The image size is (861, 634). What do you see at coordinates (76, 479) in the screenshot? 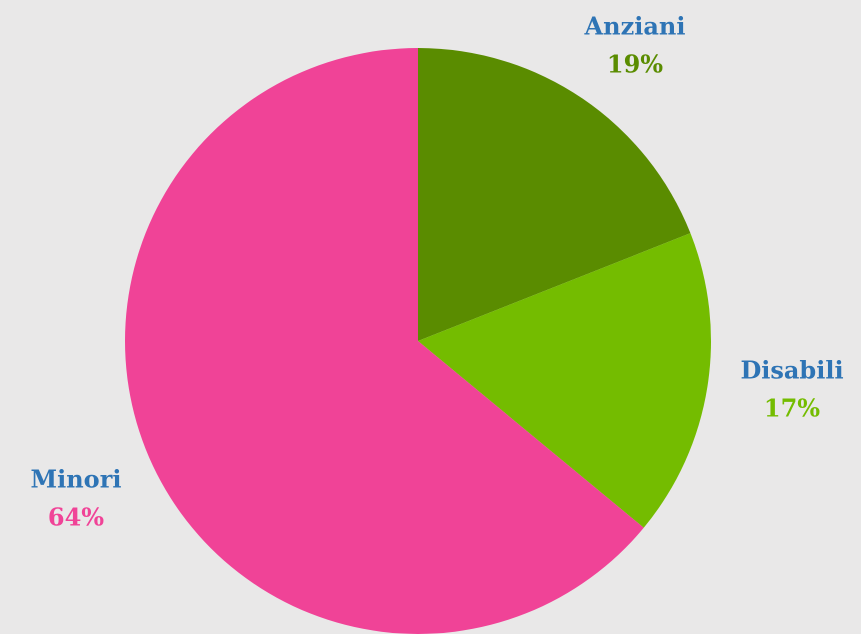
I see `slice-label: Minori` at bounding box center [76, 479].